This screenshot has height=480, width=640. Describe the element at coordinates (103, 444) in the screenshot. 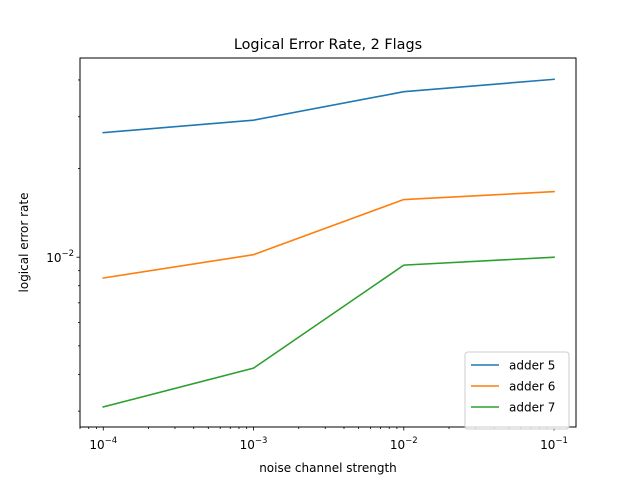

I see `x-tick-label: 10⁻⁴` at that location.